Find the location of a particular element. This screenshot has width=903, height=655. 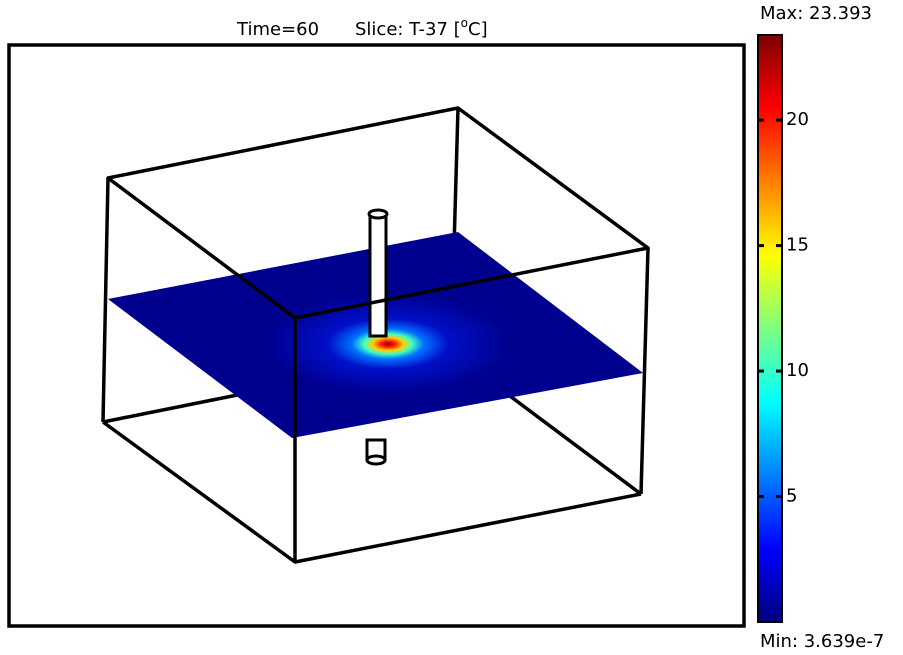

title-slice: Slice: T-37 [oC] is located at coordinates (421, 28).